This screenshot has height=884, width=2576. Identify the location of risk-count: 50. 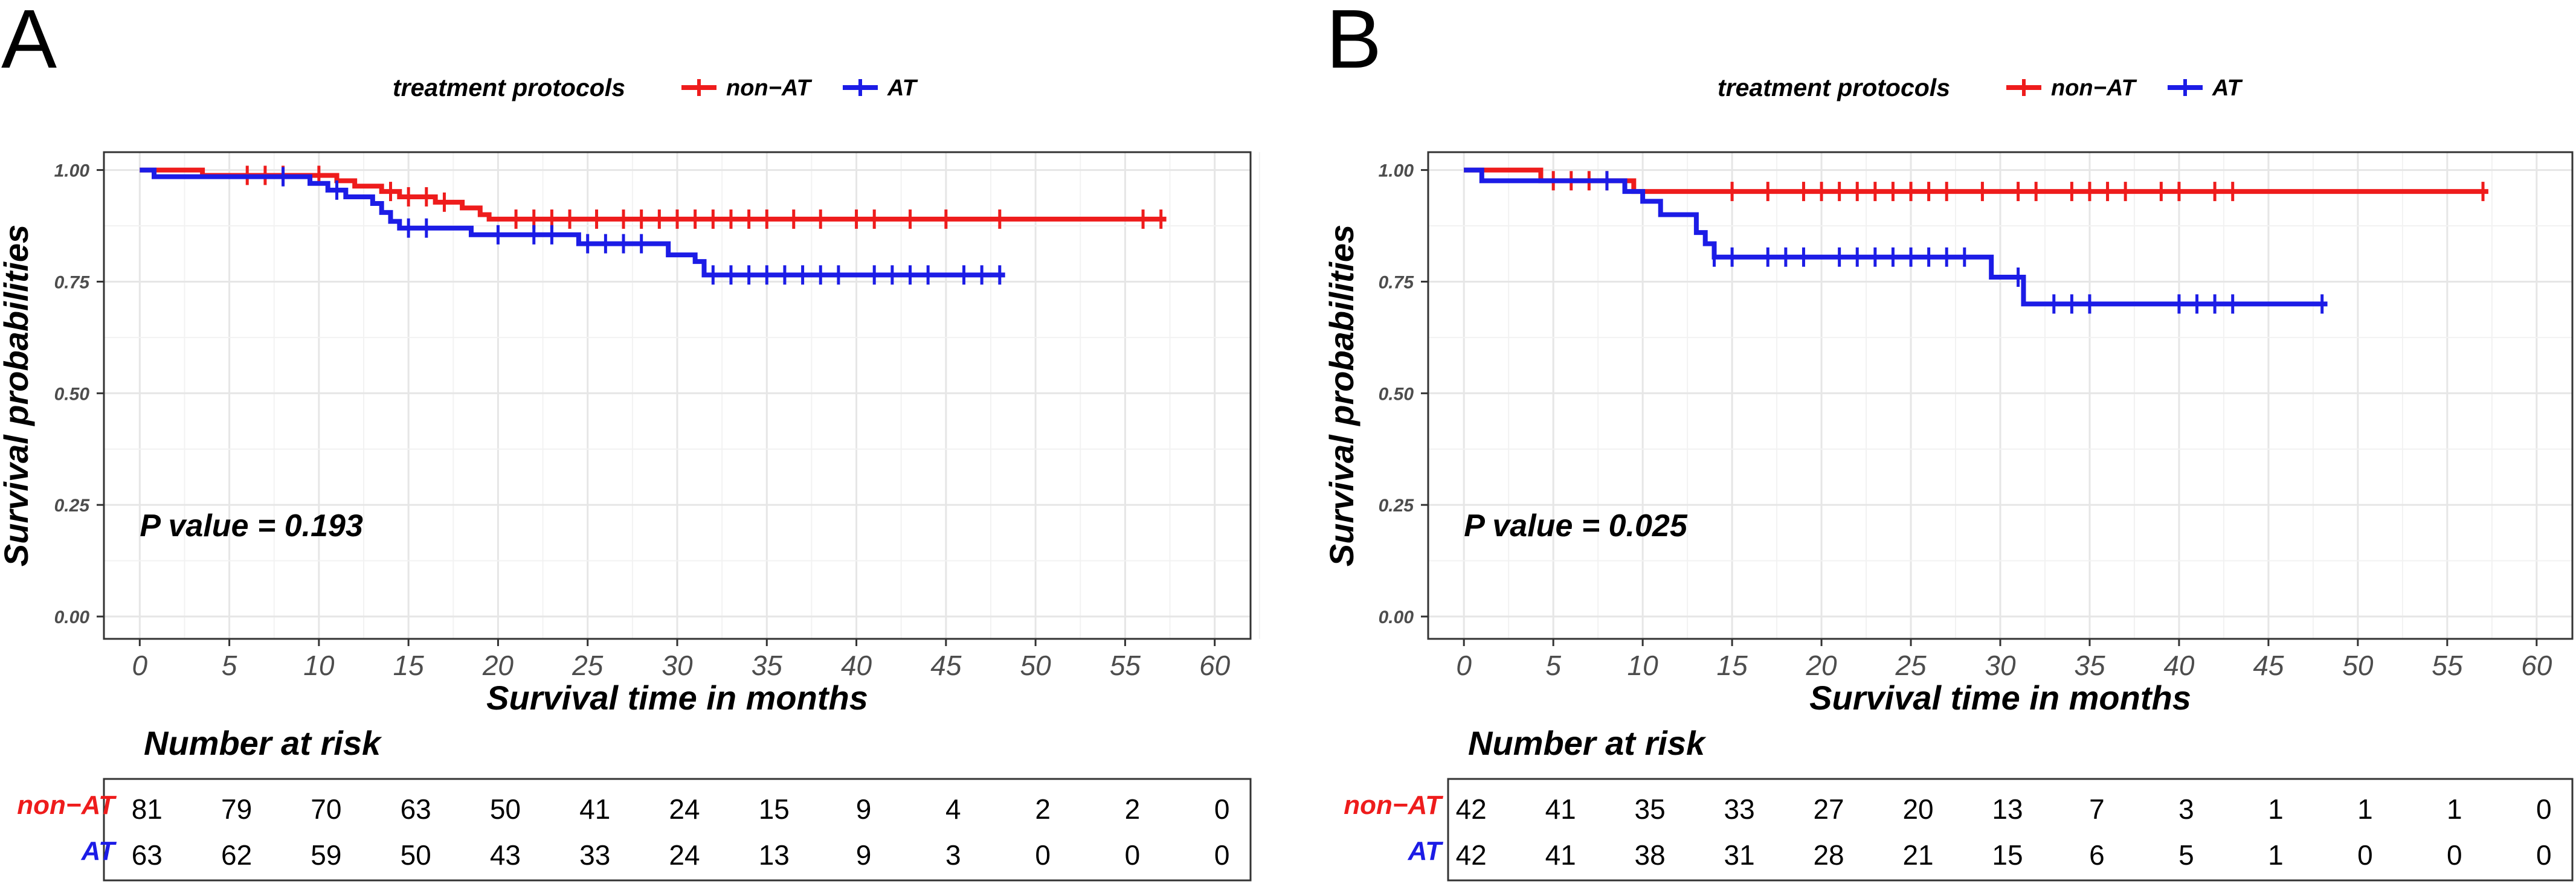
(505, 809).